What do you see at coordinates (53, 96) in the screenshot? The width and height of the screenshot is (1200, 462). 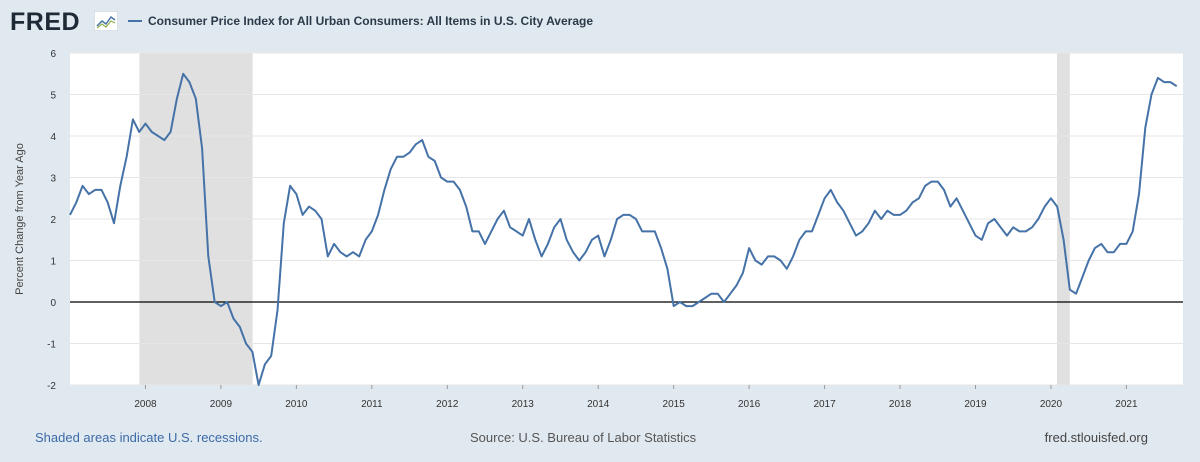 I see `y-tick-label: 5` at bounding box center [53, 96].